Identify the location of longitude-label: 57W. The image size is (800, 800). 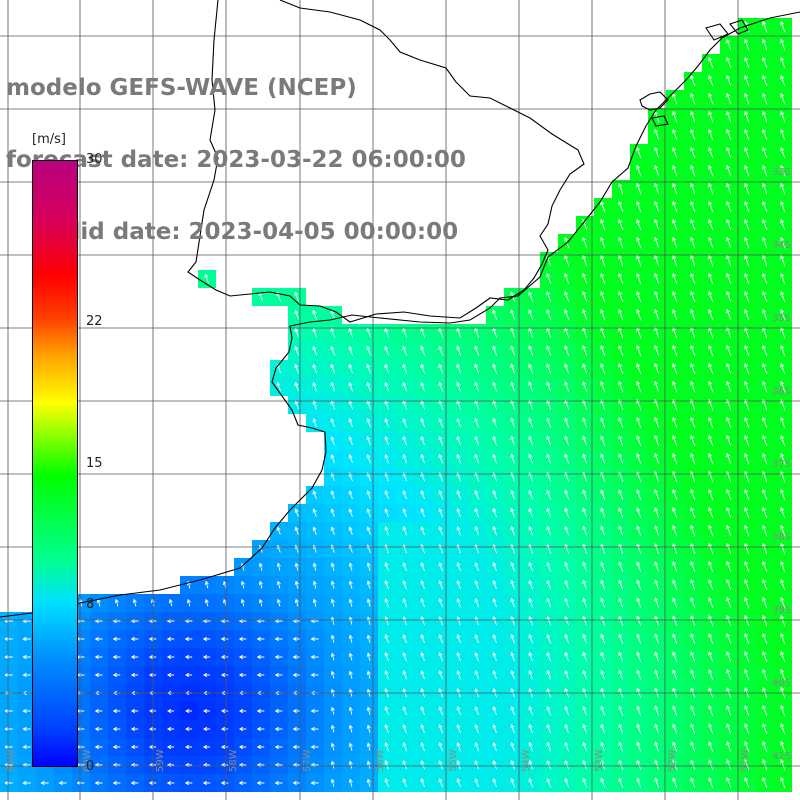
(307, 760).